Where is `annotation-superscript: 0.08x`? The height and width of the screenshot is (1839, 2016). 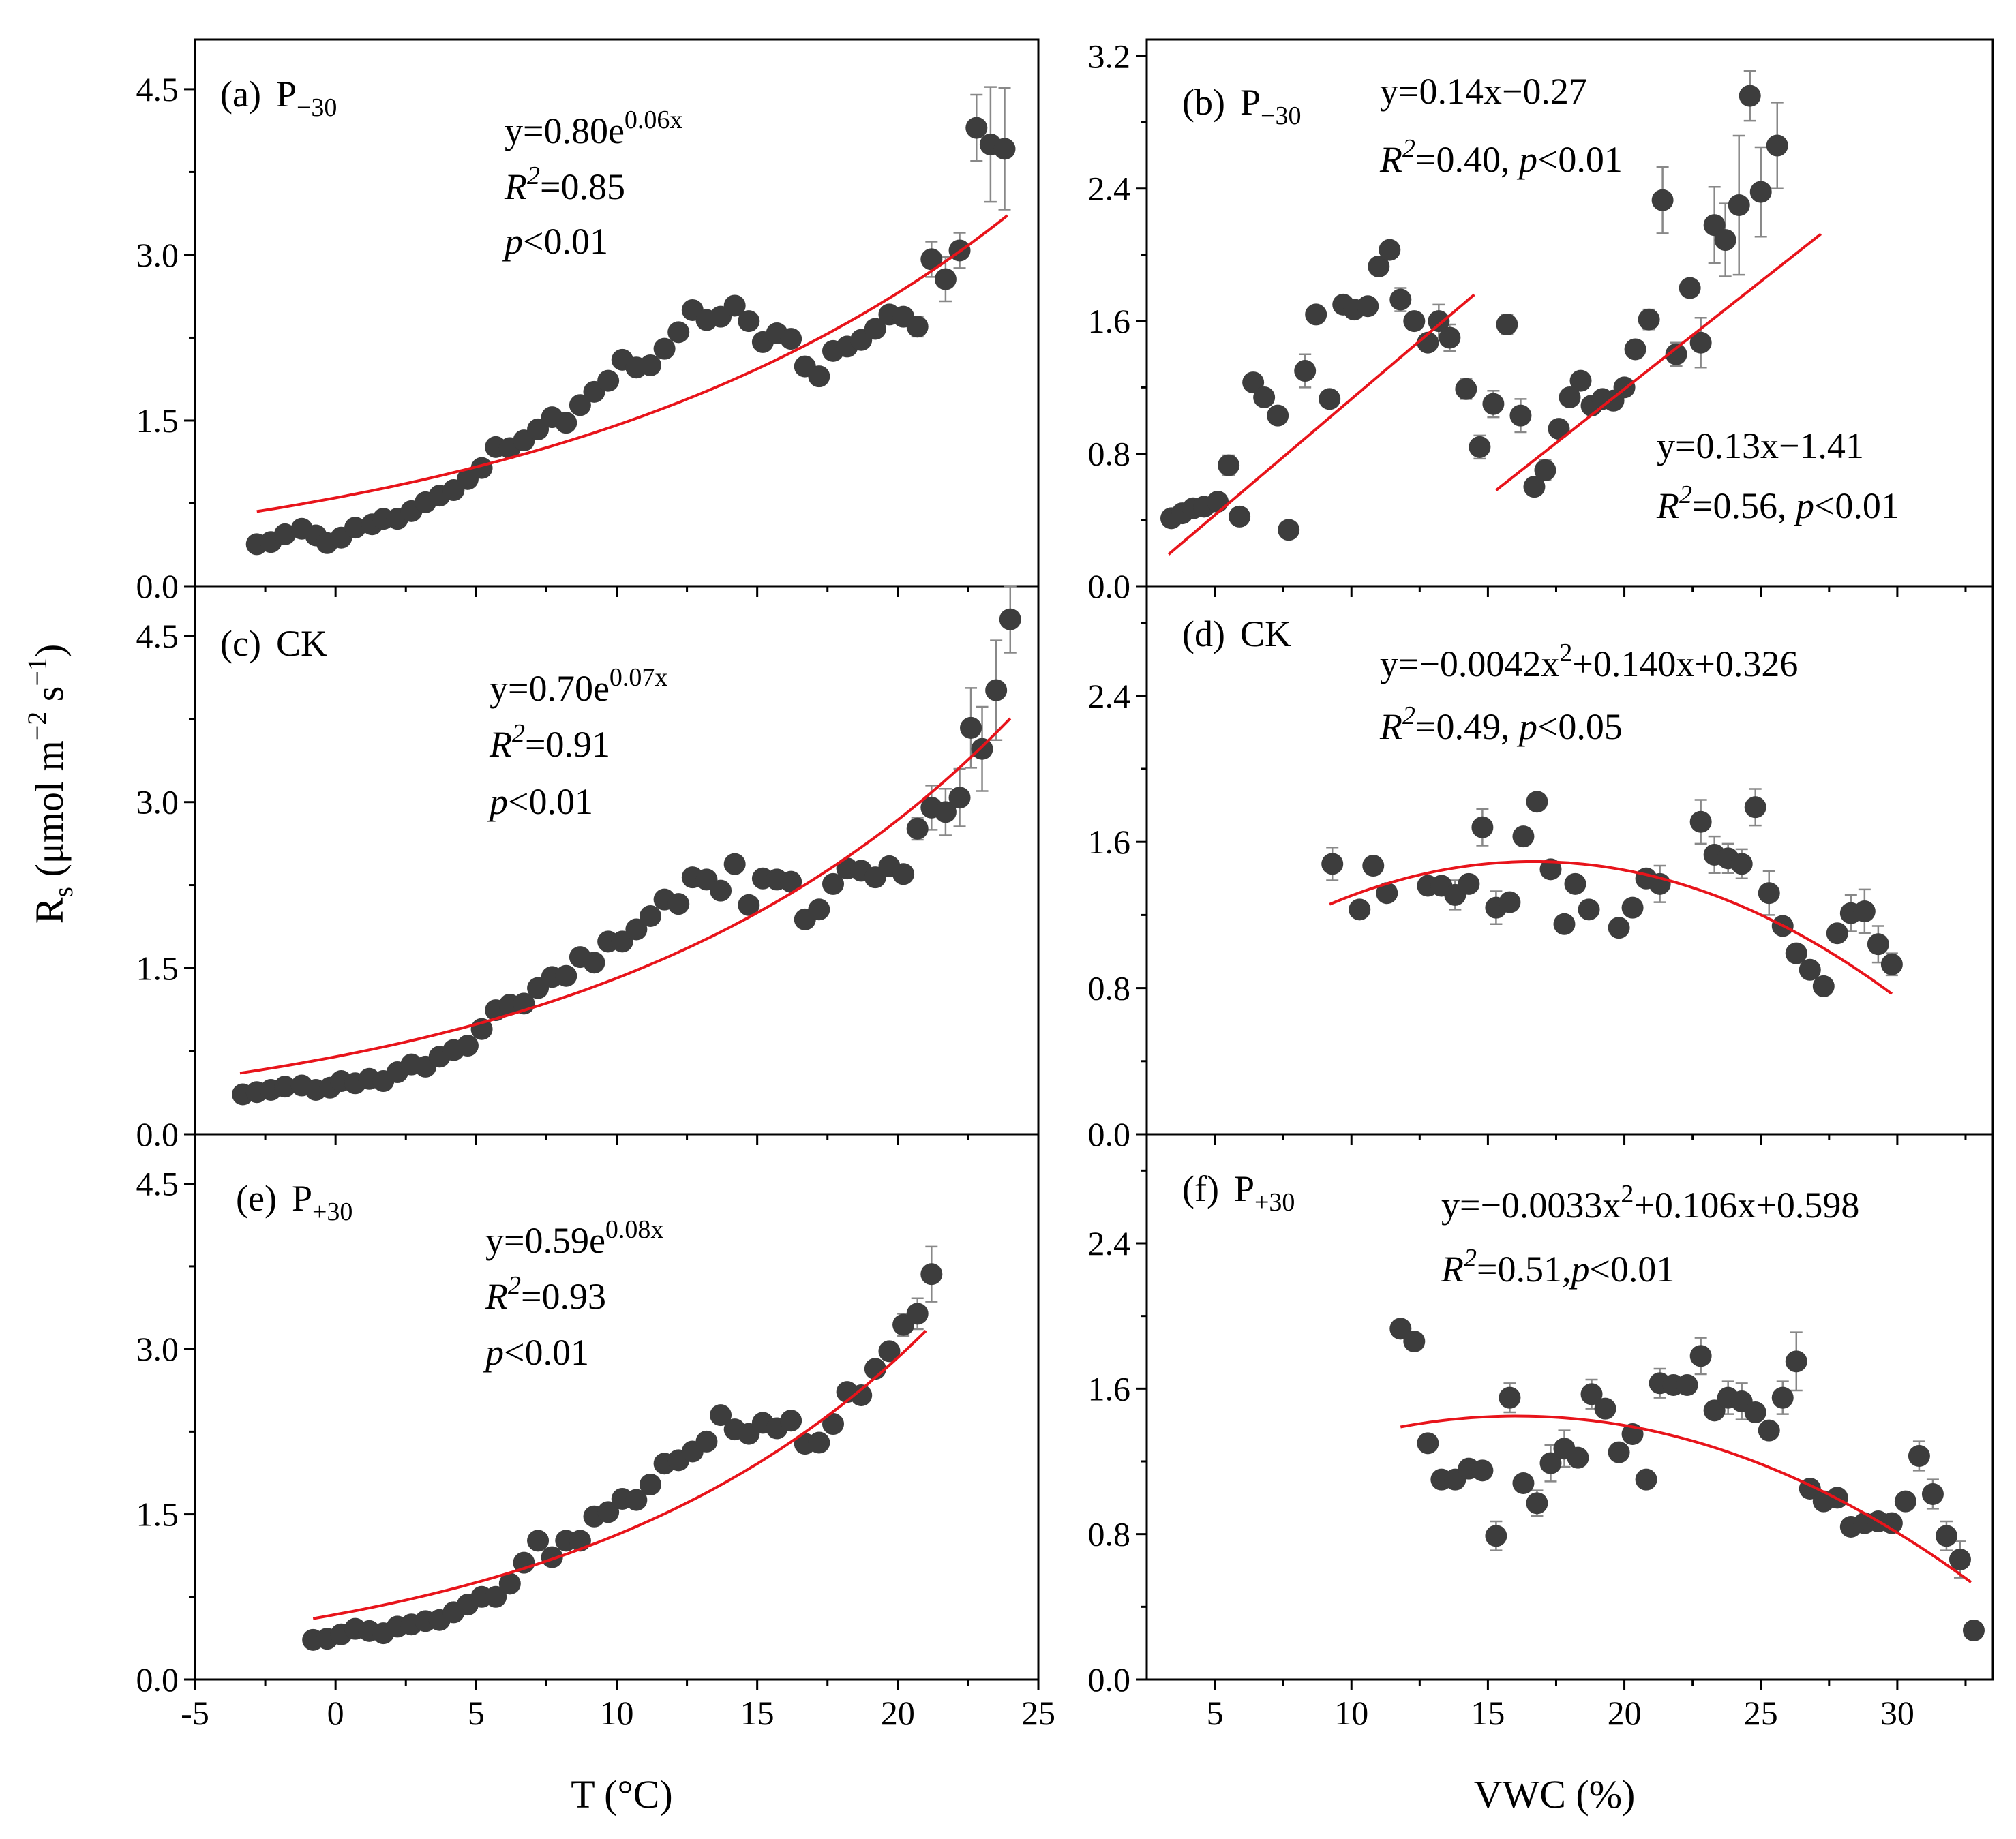 annotation-superscript: 0.08x is located at coordinates (634, 1229).